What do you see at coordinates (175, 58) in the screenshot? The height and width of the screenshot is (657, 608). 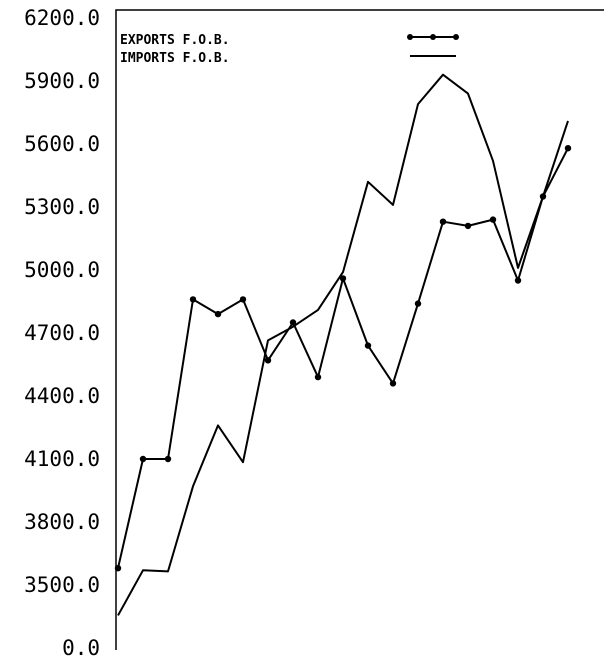 I see `legend-label-imports: IMPORTS F.O.B.` at bounding box center [175, 58].